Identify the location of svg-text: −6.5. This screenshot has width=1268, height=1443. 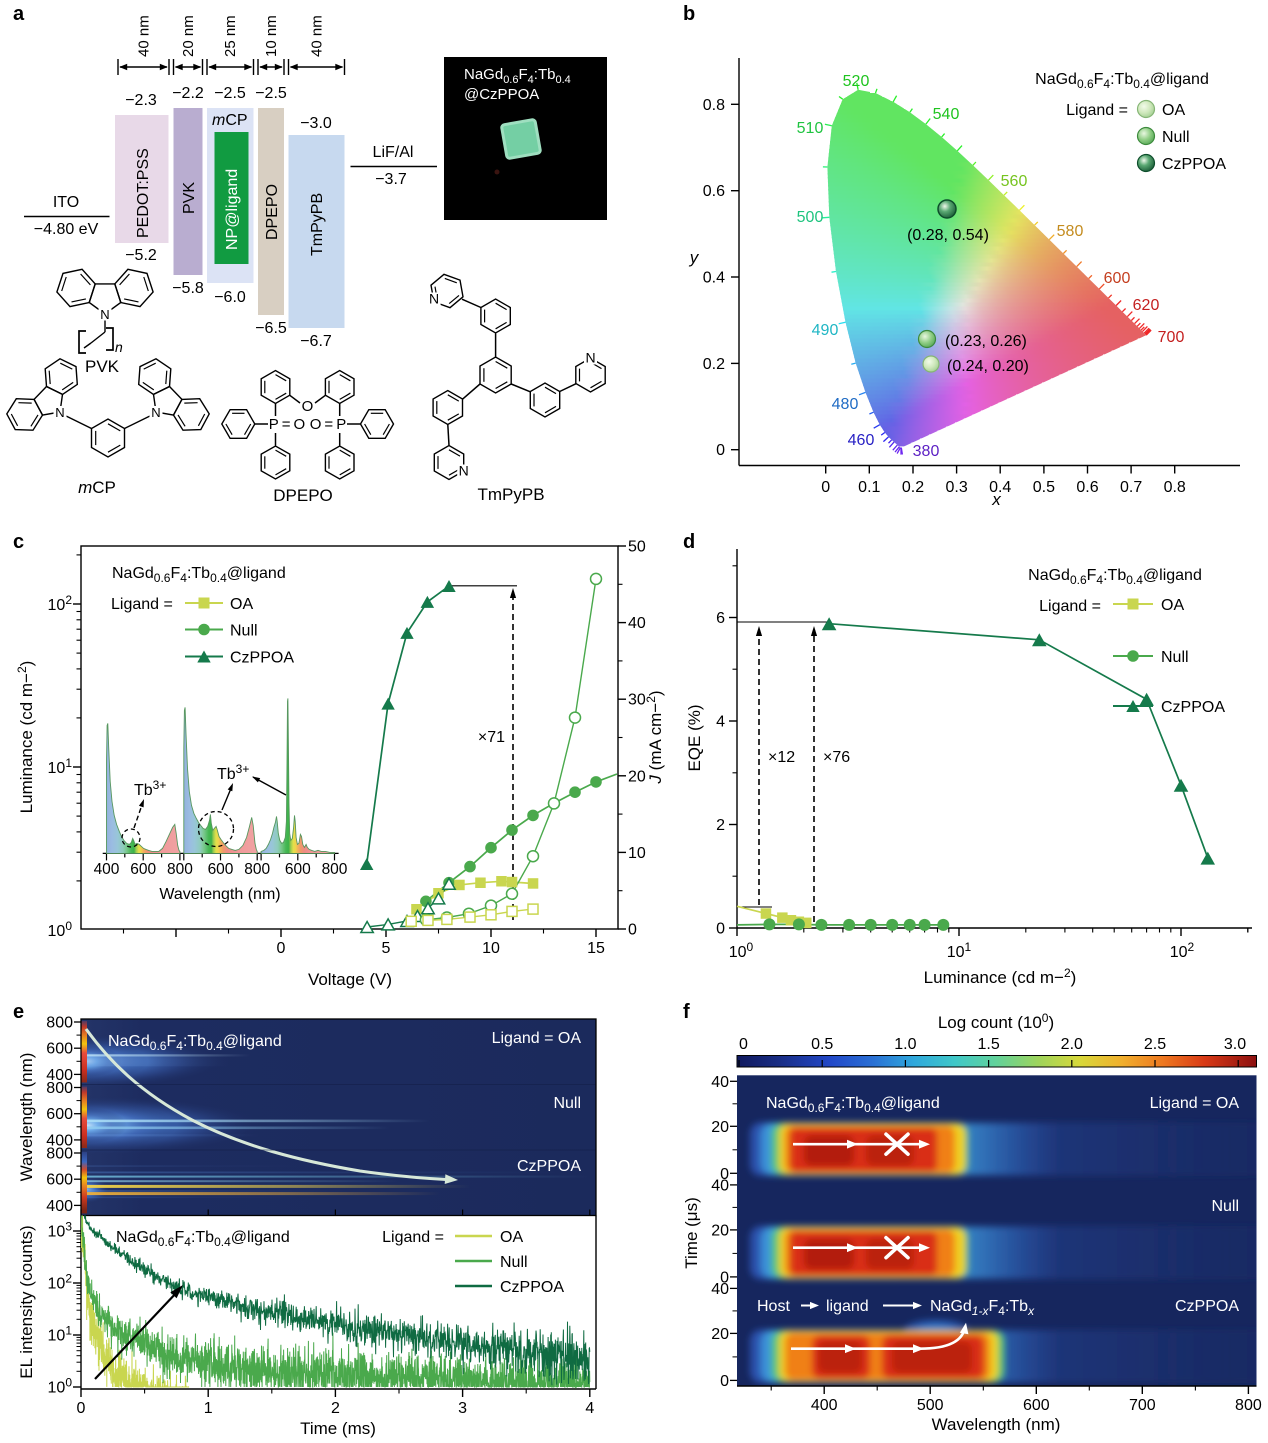
(271, 328).